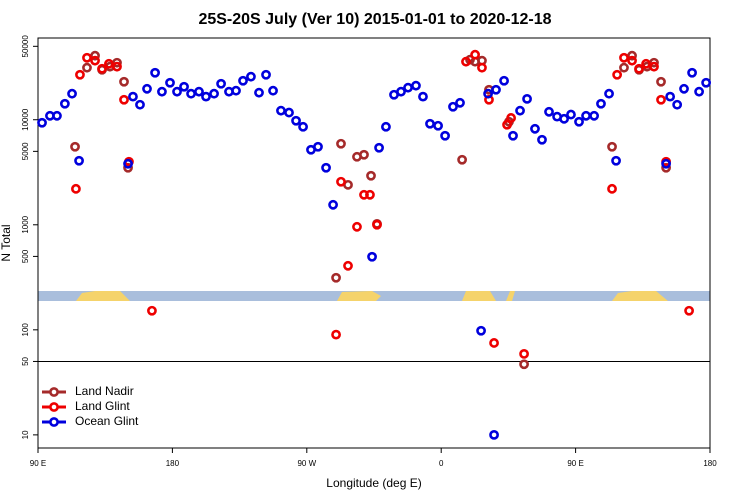 Image resolution: width=750 pixels, height=500 pixels. Describe the element at coordinates (38, 463) in the screenshot. I see `x-tick-label: 90 E` at that location.